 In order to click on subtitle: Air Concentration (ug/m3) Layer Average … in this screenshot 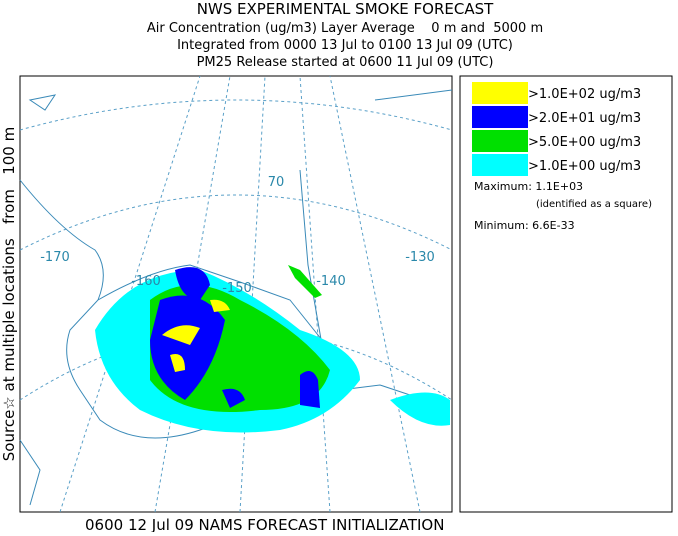, I will do `click(345, 28)`.